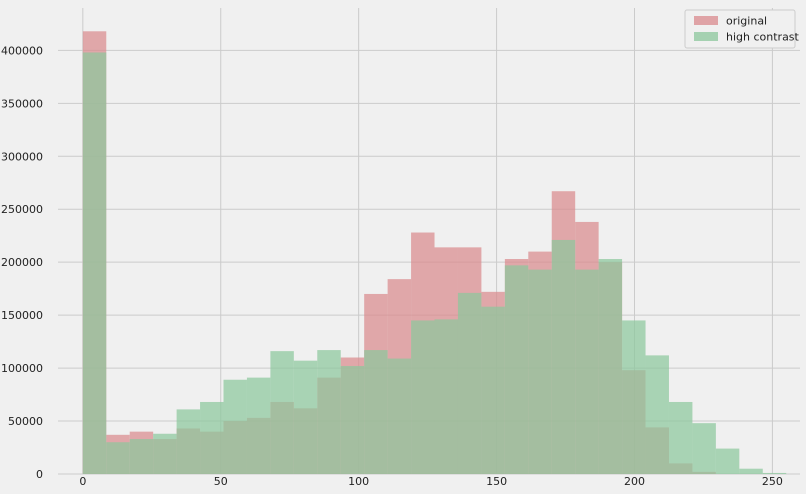  I want to click on x-tick-label: 150, so click(496, 481).